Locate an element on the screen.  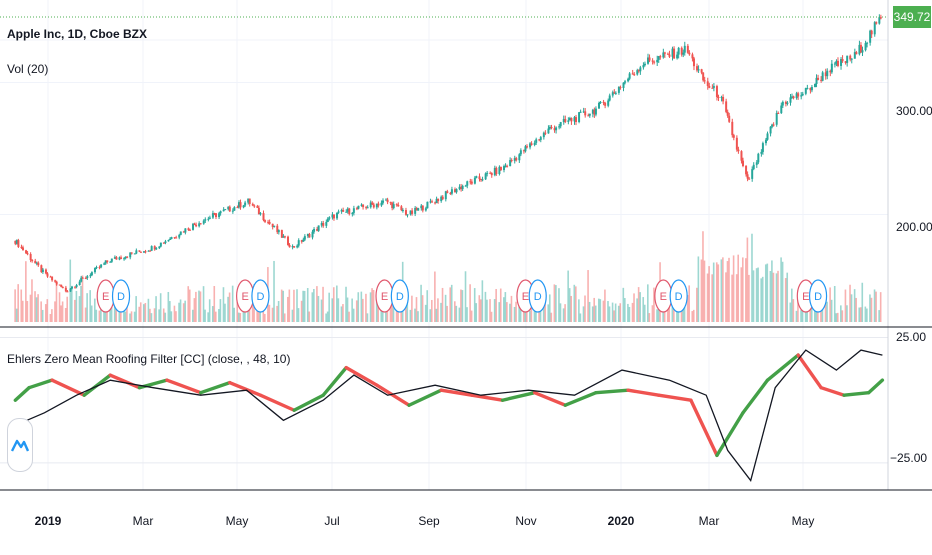
volume-legend: Vol (20) is located at coordinates (28, 69).